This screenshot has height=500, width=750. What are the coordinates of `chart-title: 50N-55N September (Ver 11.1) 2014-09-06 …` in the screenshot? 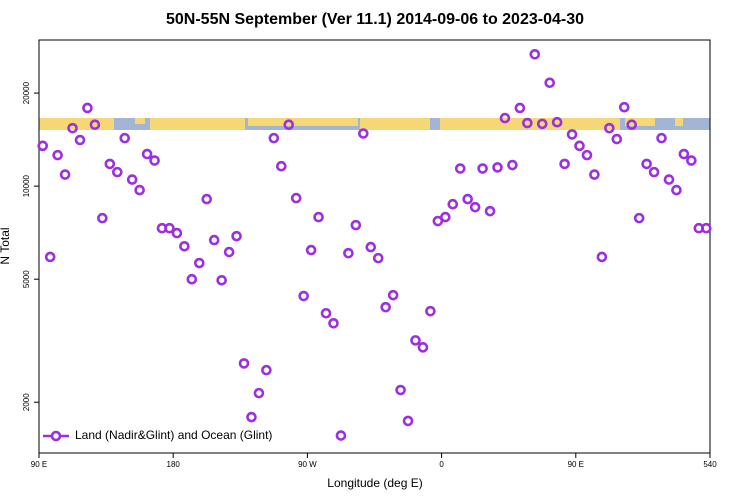 It's located at (375, 19).